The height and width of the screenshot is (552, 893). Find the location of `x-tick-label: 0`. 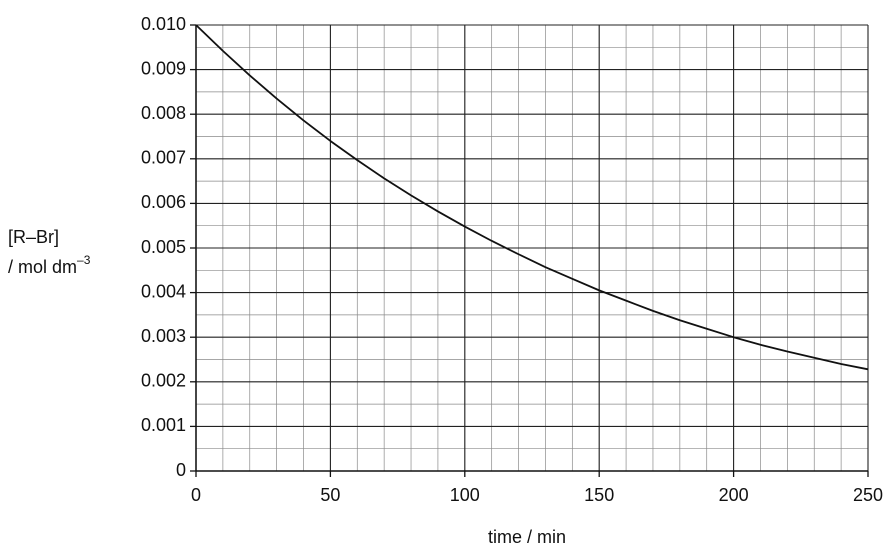

x-tick-label: 0 is located at coordinates (196, 495).